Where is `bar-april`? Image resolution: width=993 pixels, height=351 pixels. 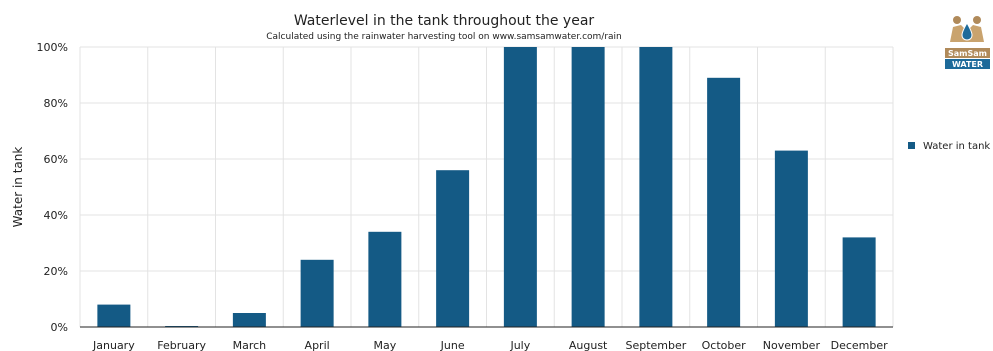 bar-april is located at coordinates (317, 293).